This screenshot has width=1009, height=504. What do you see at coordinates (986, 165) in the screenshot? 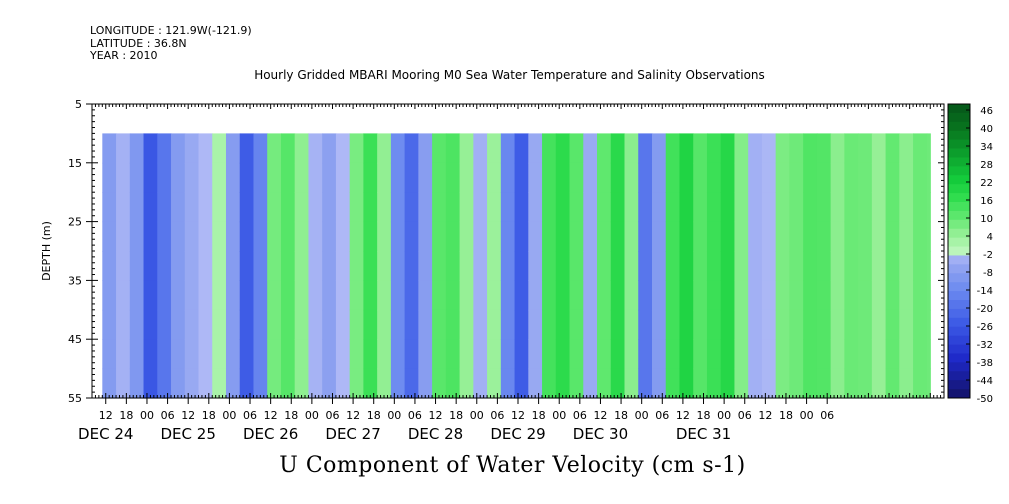
I see `colorbar-label: 28` at bounding box center [986, 165].